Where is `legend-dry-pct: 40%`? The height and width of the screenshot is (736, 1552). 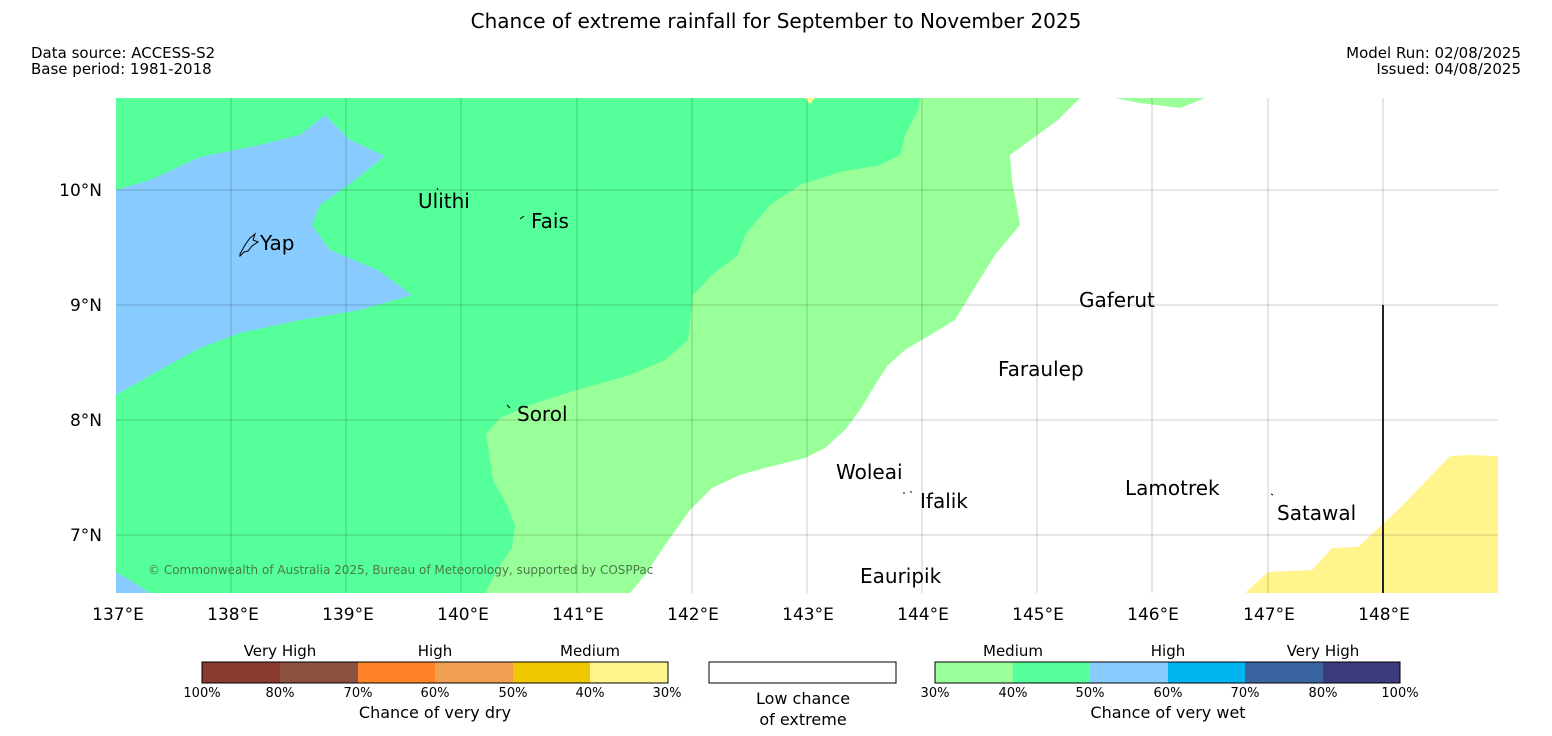 legend-dry-pct: 40% is located at coordinates (590, 693).